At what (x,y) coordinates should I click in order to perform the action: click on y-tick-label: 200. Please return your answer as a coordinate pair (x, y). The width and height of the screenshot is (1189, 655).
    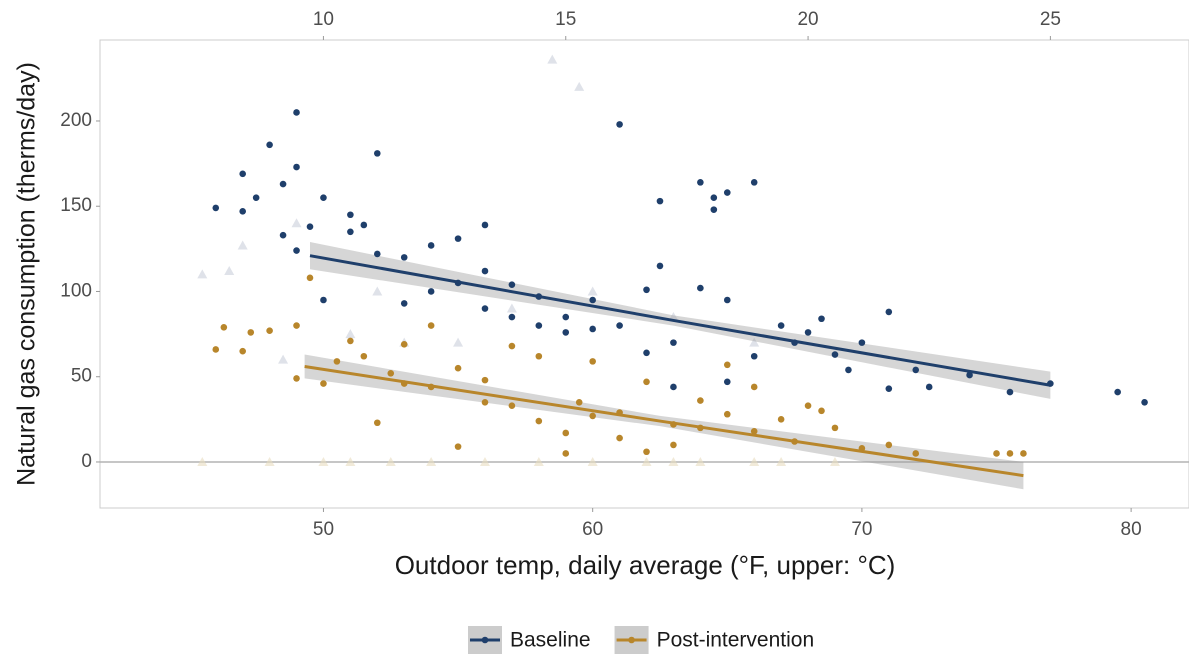
    Looking at the image, I should click on (76, 120).